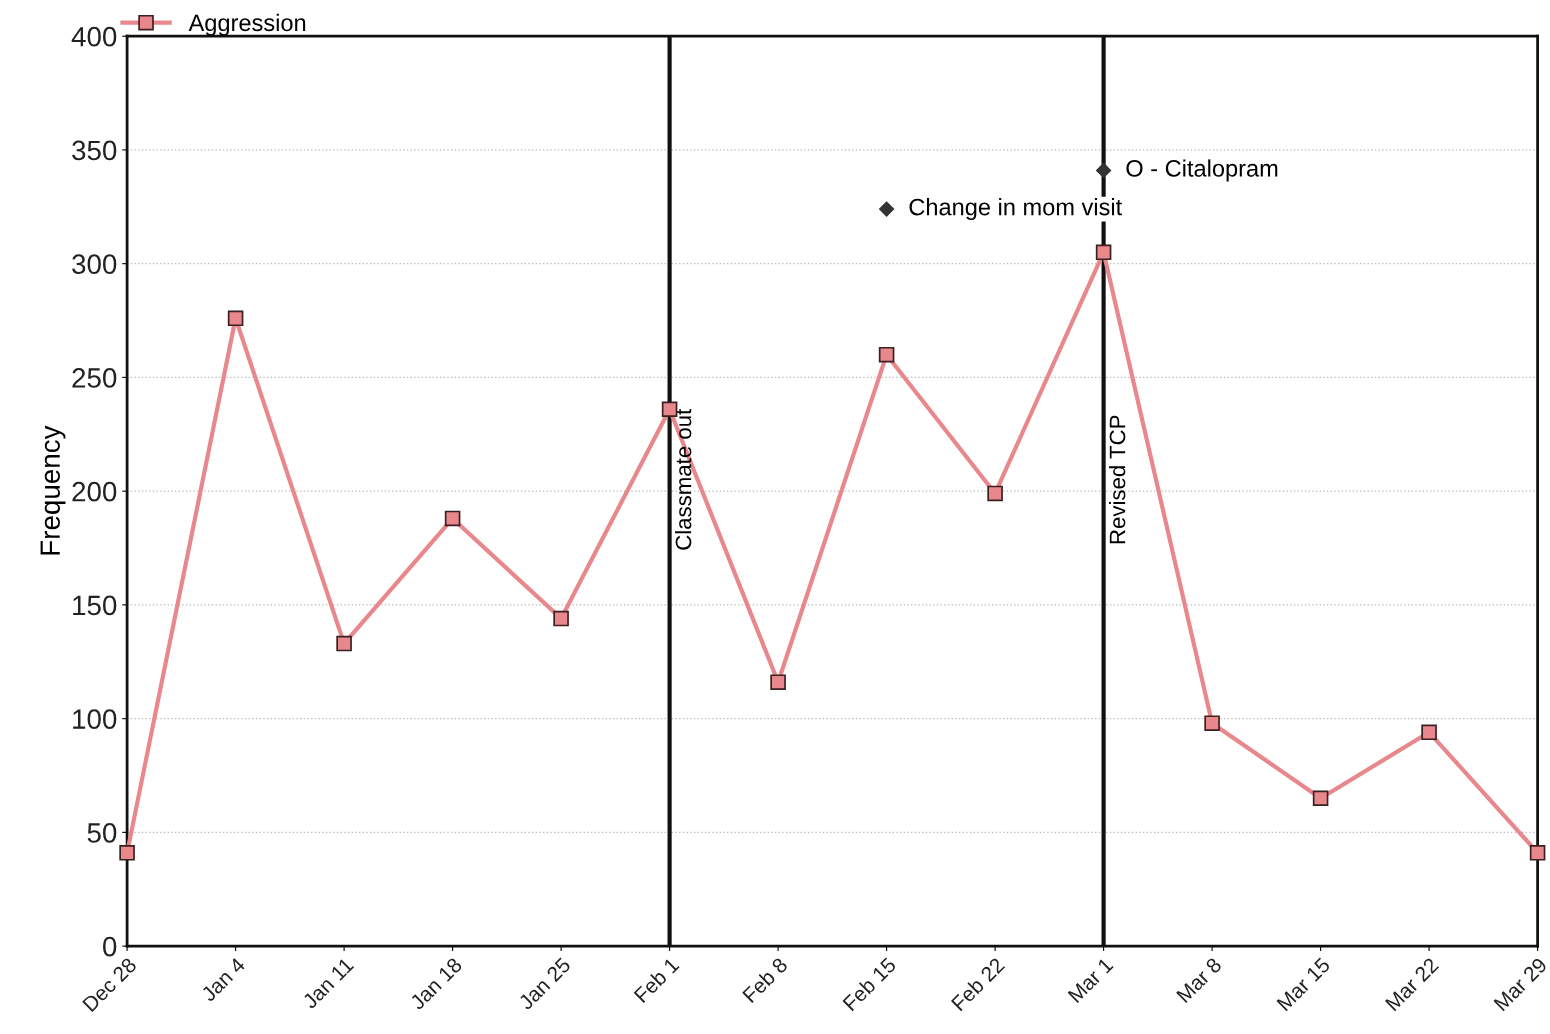 The image size is (1550, 1034). Describe the element at coordinates (94, 150) in the screenshot. I see `y-tick-label: 350` at that location.